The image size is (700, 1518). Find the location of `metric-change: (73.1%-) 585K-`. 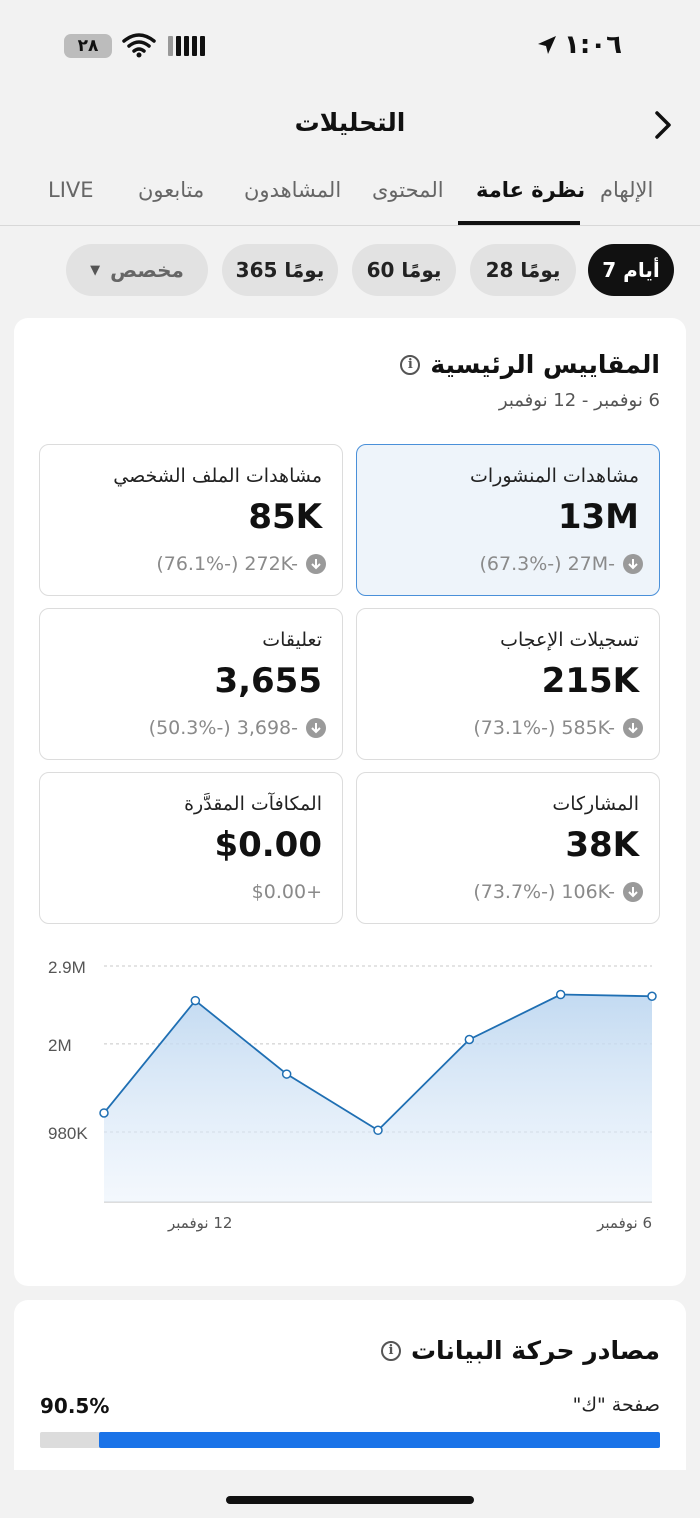

metric-change: (73.1%-) 585K- is located at coordinates (558, 728).